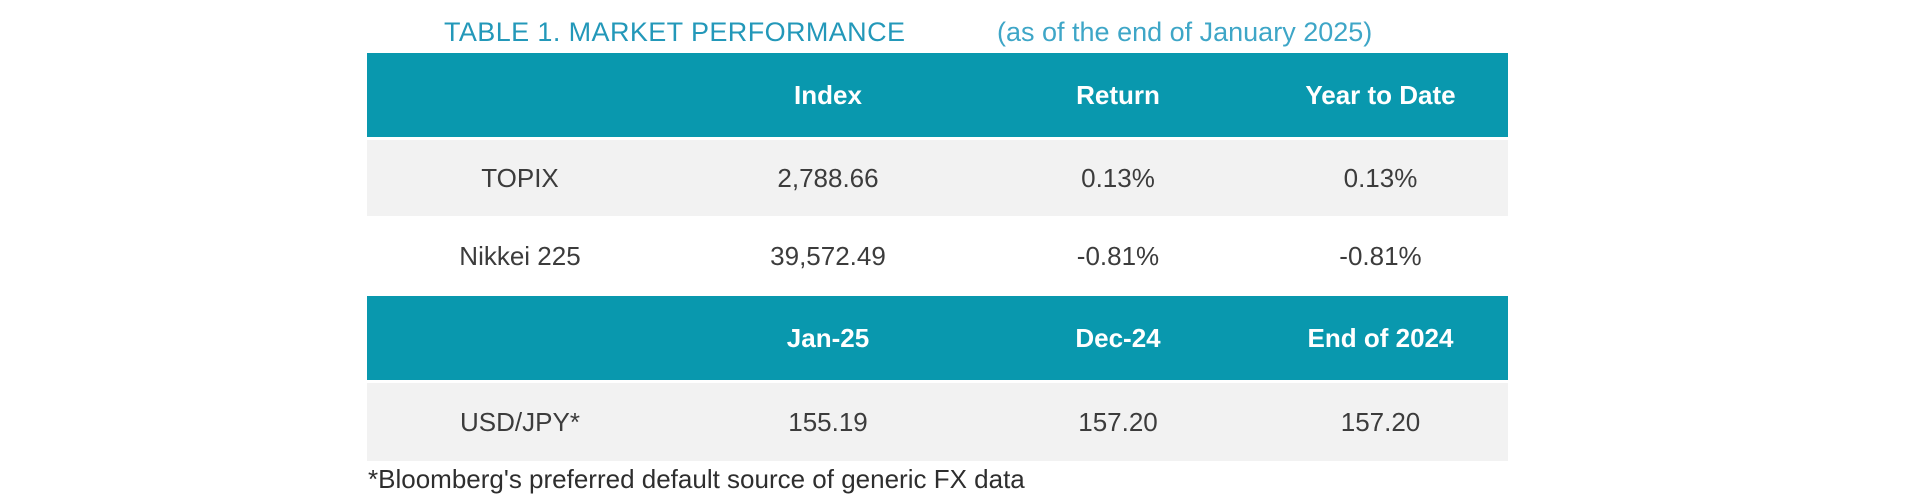 The height and width of the screenshot is (500, 1920). What do you see at coordinates (828, 96) in the screenshot?
I see `header-cell-index: Index` at bounding box center [828, 96].